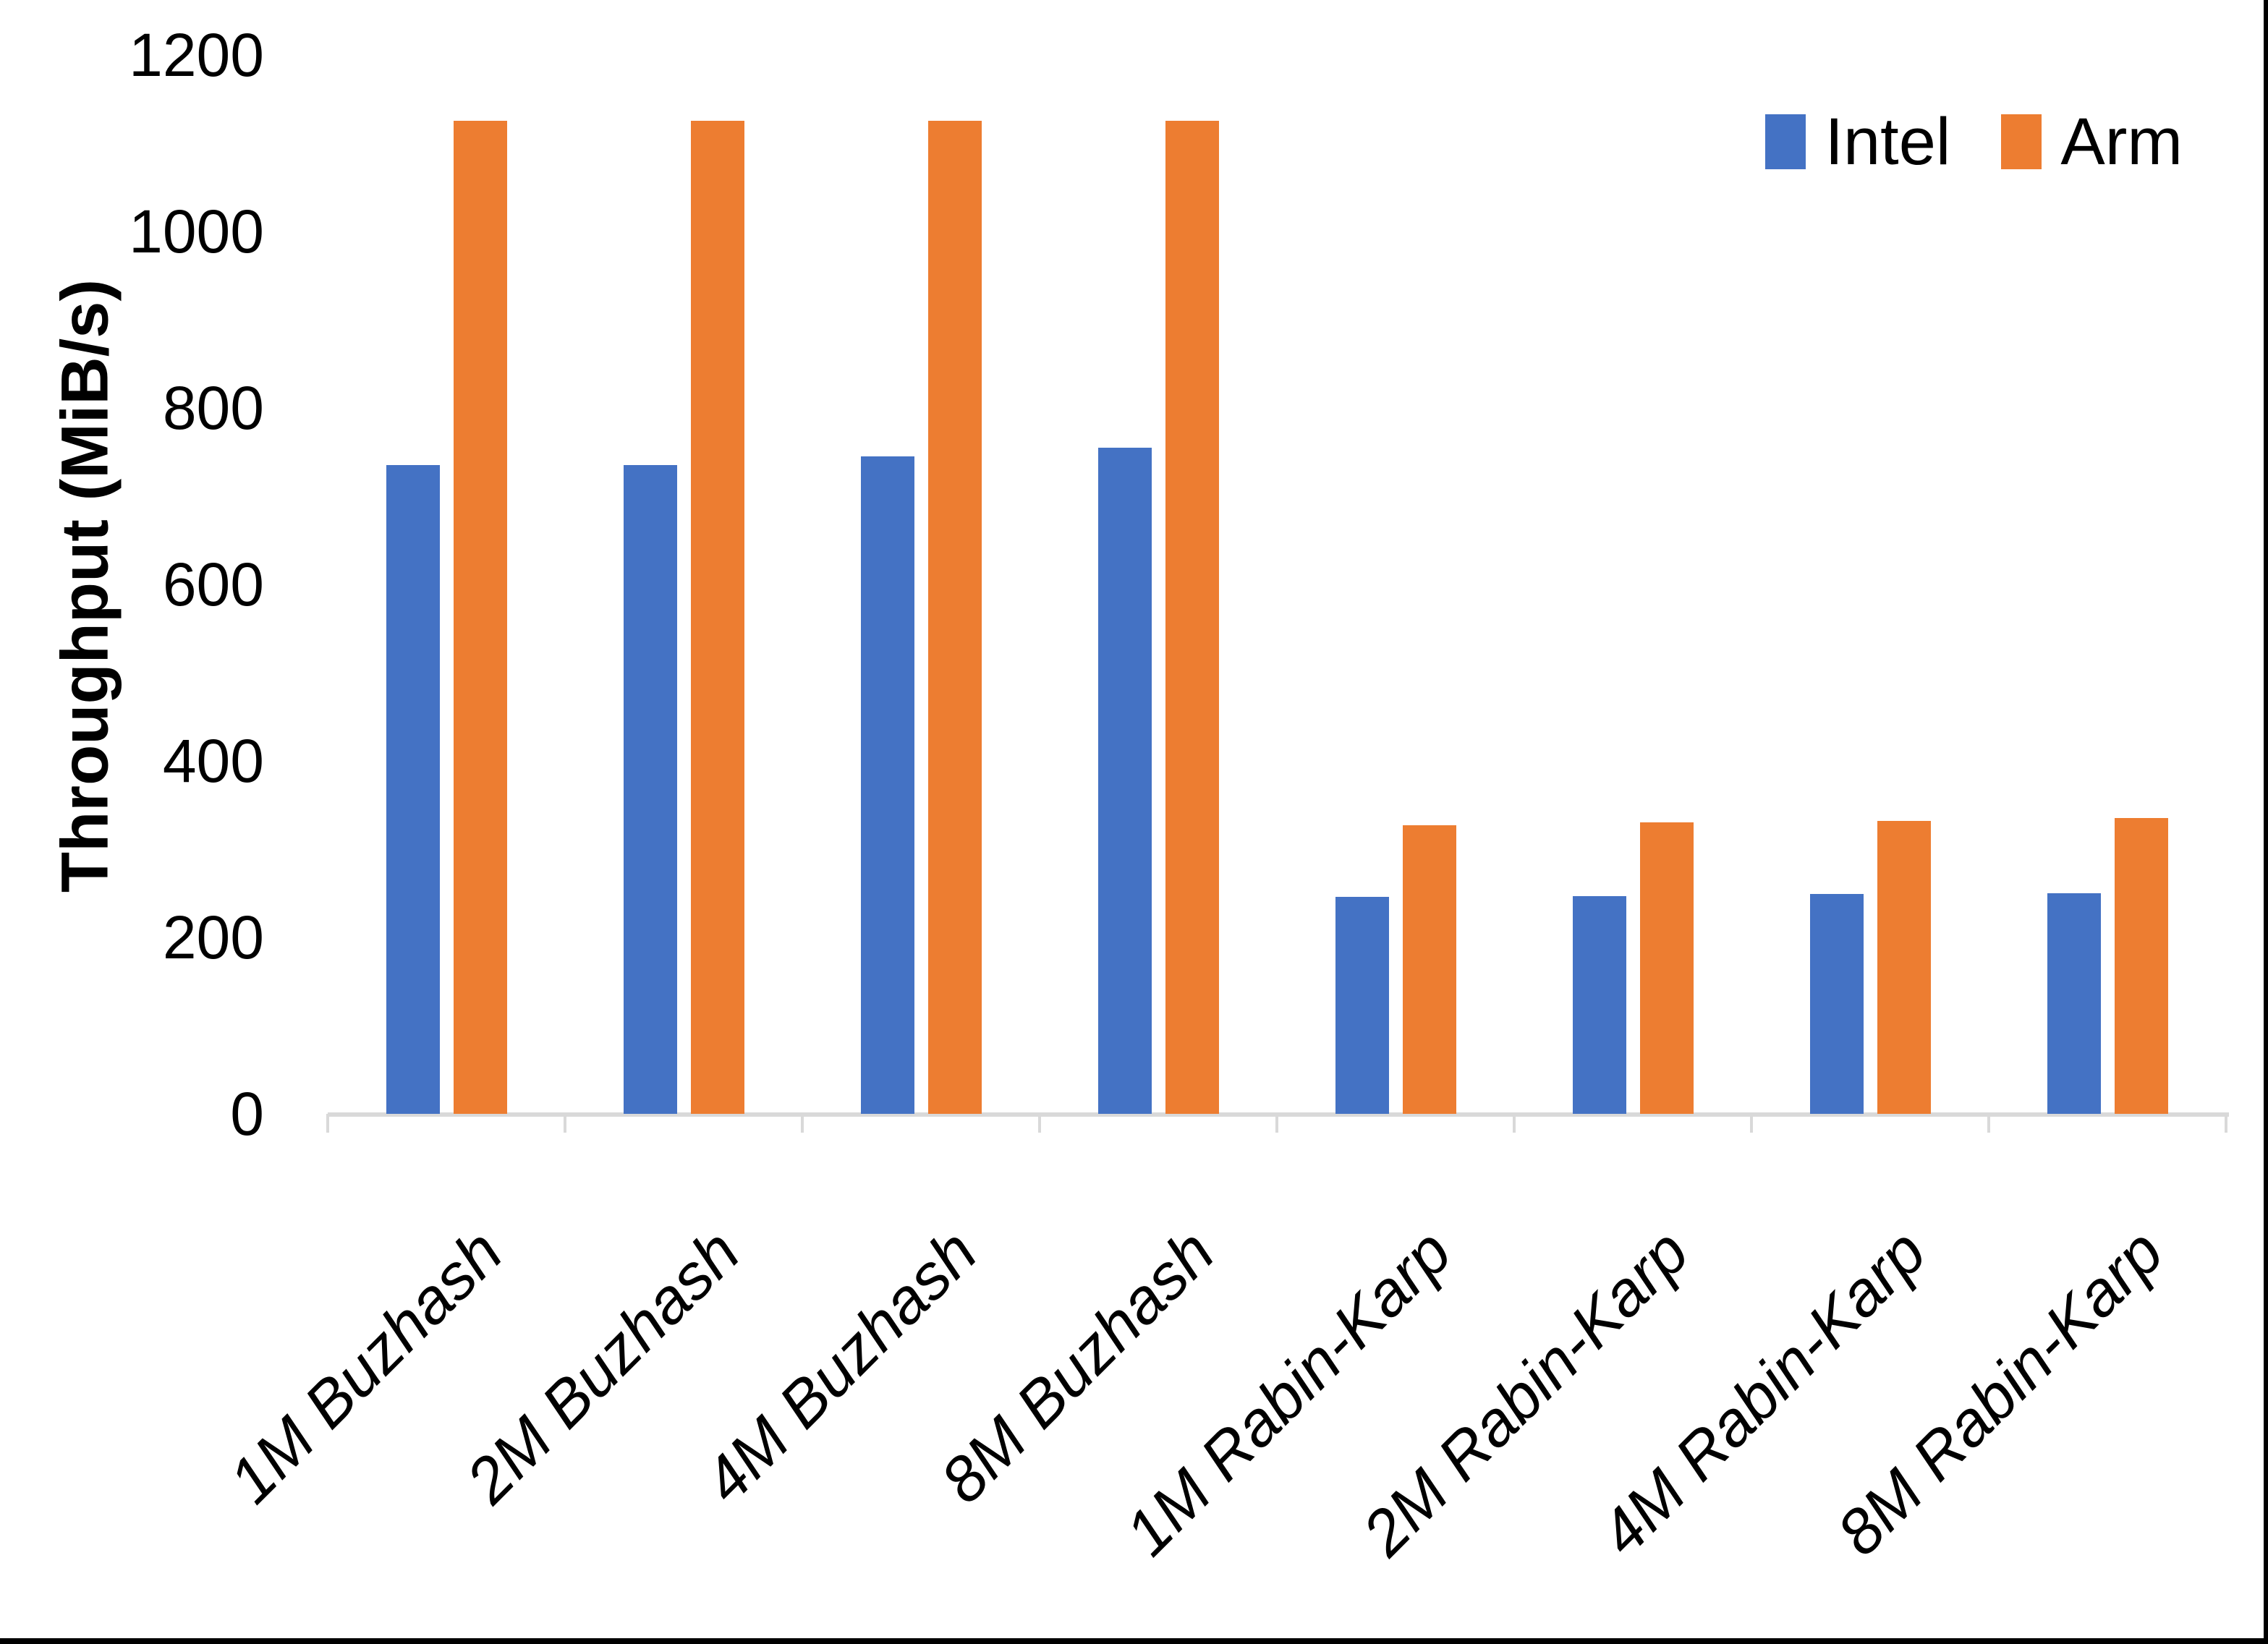 The height and width of the screenshot is (1644, 2268). What do you see at coordinates (1124, 781) in the screenshot?
I see `bar-intel-8m-buzhash` at bounding box center [1124, 781].